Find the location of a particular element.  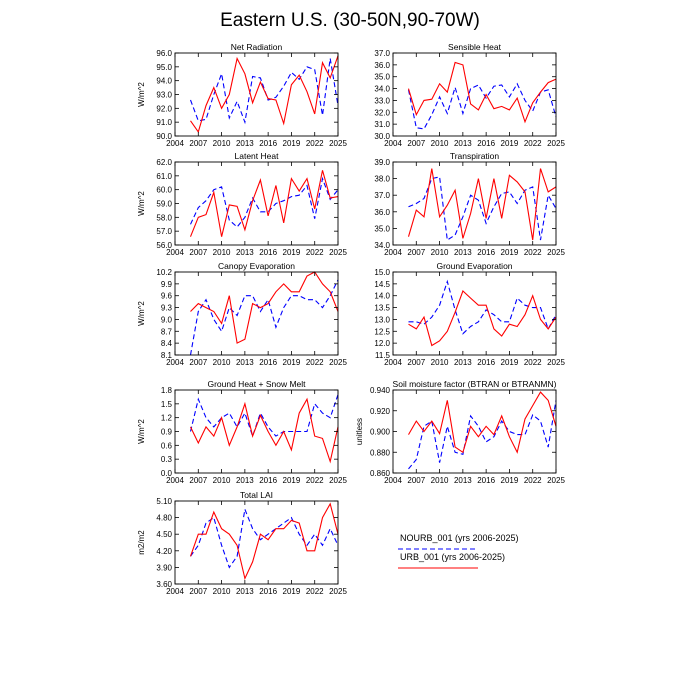

latent-heat-x-tick-label: 2004 is located at coordinates (175, 252).